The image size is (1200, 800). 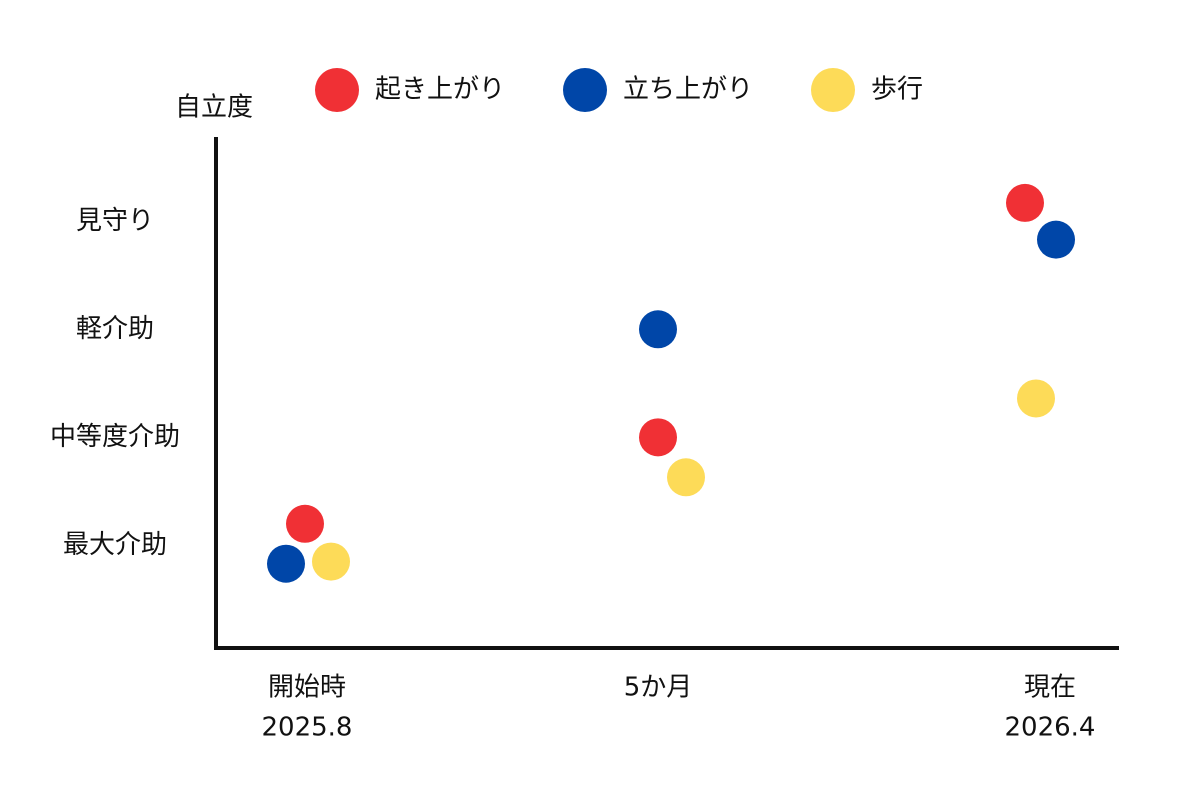 What do you see at coordinates (440, 90) in the screenshot?
I see `legend-label: 起き上がり` at bounding box center [440, 90].